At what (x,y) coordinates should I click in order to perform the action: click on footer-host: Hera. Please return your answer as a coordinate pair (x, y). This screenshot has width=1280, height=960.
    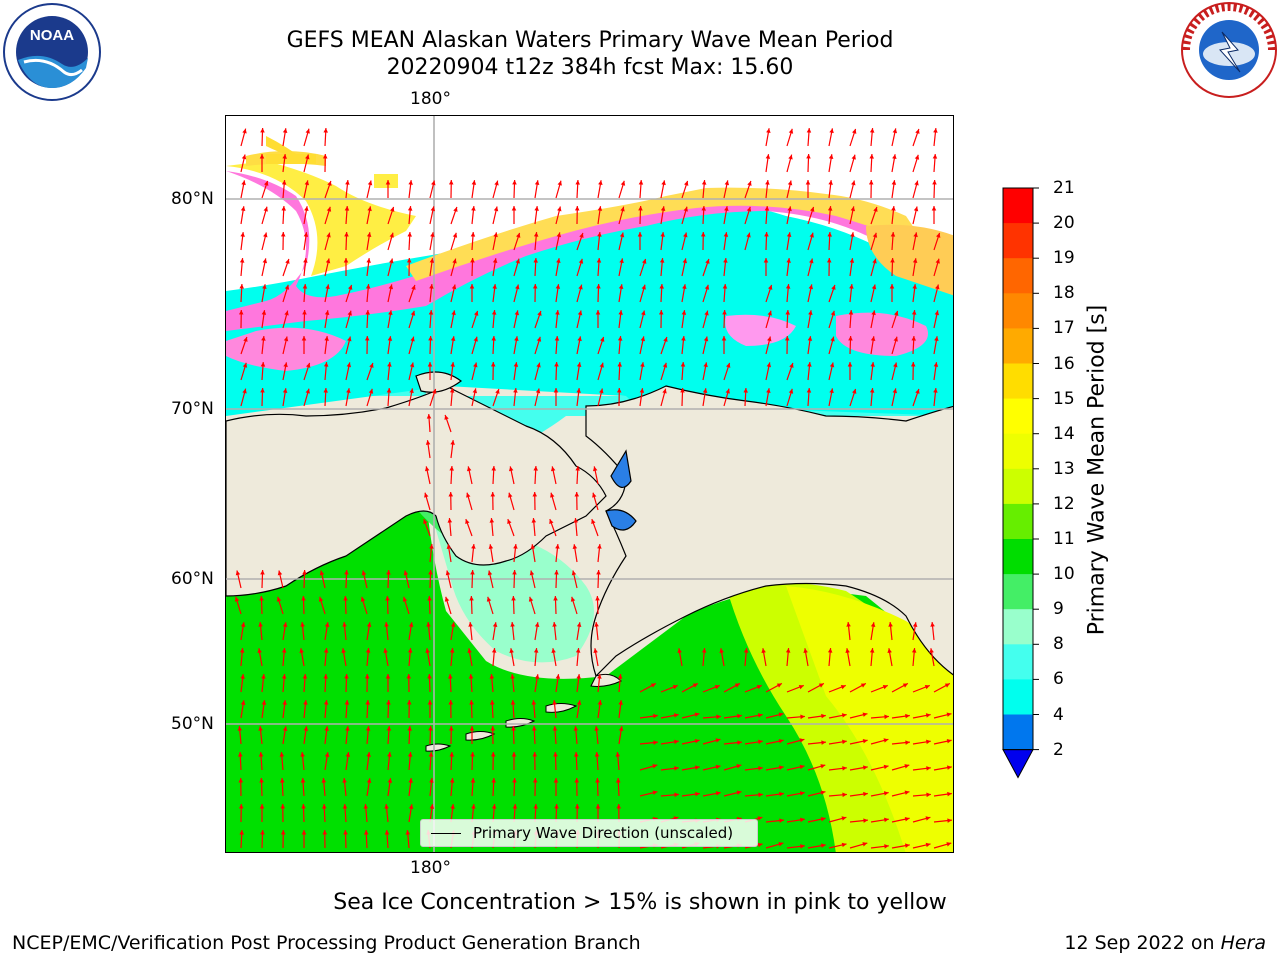
    Looking at the image, I should click on (1243, 943).